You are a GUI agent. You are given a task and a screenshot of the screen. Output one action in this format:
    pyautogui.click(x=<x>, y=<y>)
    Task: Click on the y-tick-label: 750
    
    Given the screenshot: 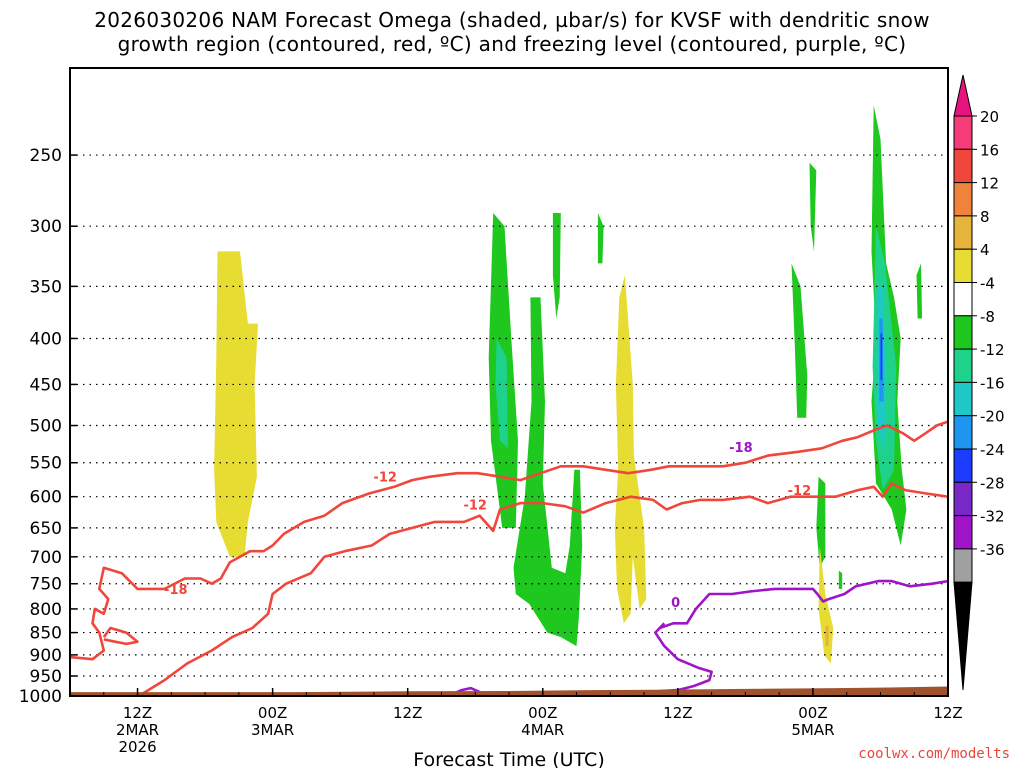 What is the action you would take?
    pyautogui.click(x=46, y=585)
    